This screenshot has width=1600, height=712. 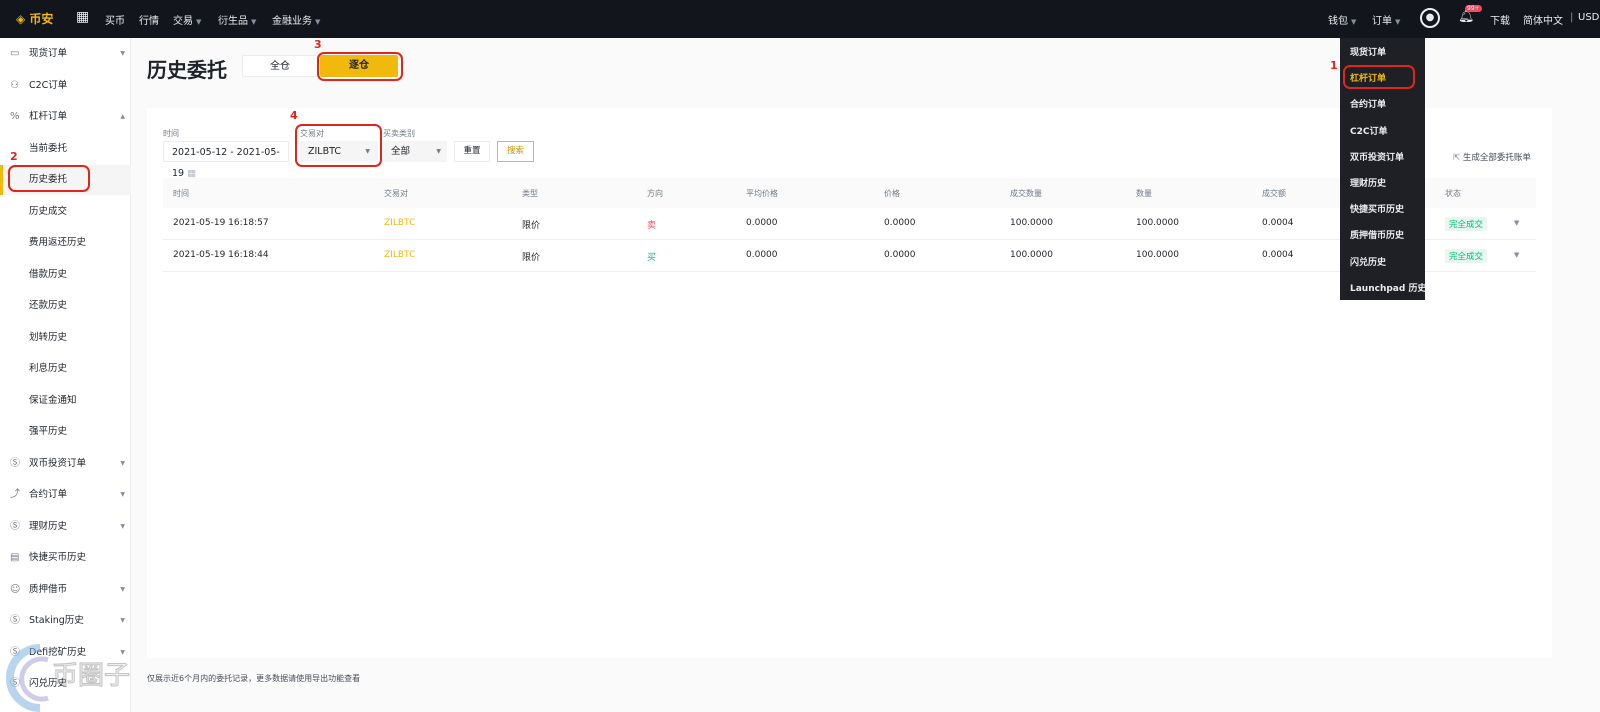 What do you see at coordinates (1500, 21) in the screenshot?
I see `nav-download: 下载` at bounding box center [1500, 21].